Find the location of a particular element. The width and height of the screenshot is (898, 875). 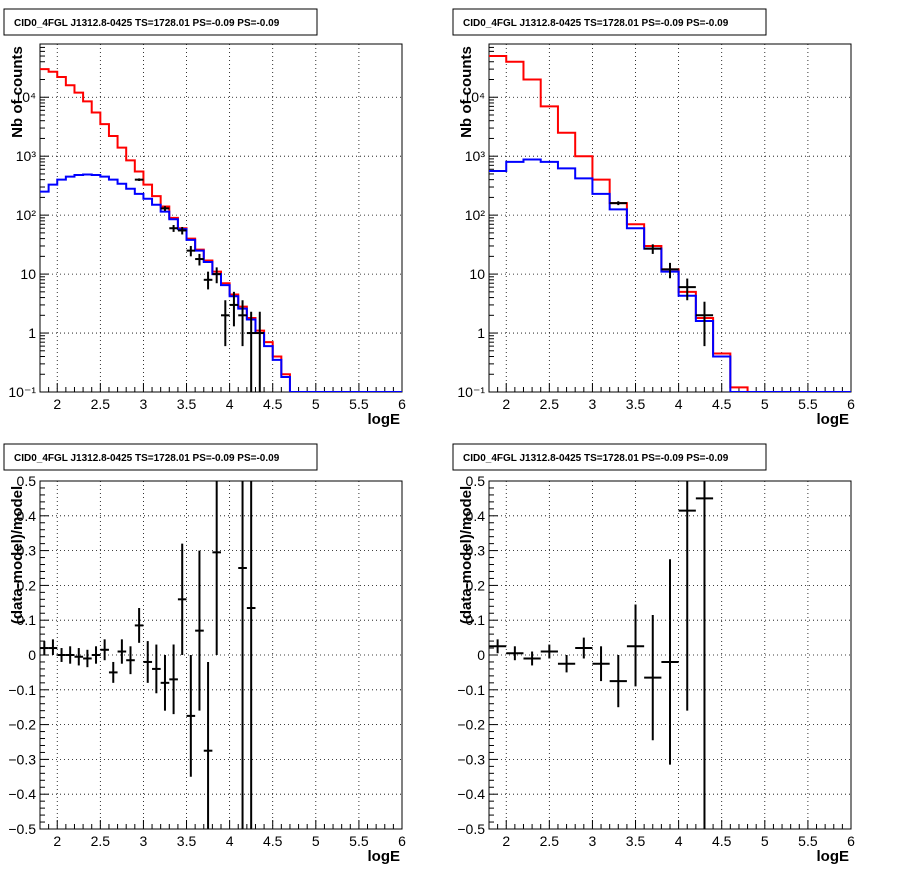

y-tick-label: 0.5 is located at coordinates (27, 481).